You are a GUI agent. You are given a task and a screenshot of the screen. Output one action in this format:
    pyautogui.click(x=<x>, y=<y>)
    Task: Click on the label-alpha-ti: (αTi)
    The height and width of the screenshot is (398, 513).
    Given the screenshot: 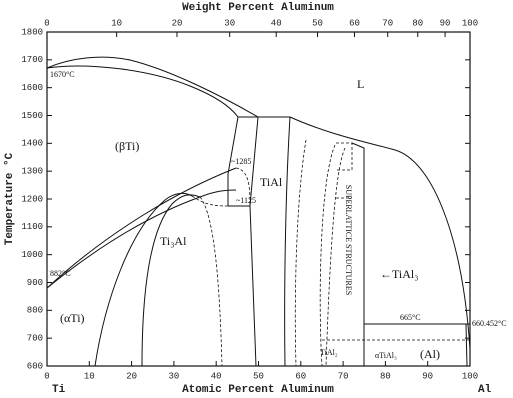 What is the action you would take?
    pyautogui.click(x=72, y=318)
    